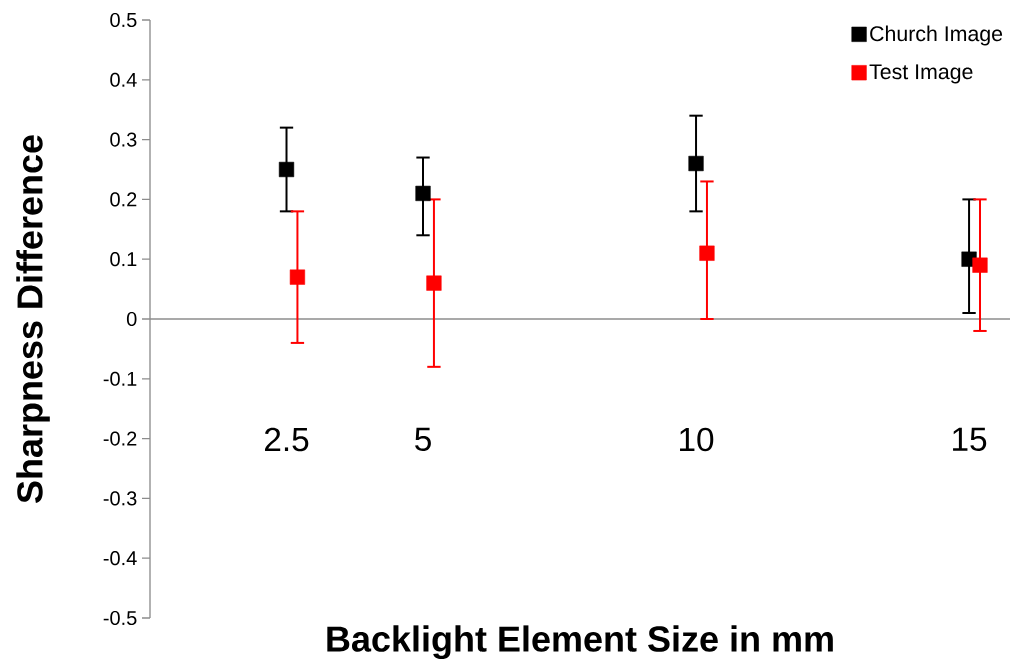  I want to click on x-axis-title: Backlight Element Size in mm, so click(580, 642).